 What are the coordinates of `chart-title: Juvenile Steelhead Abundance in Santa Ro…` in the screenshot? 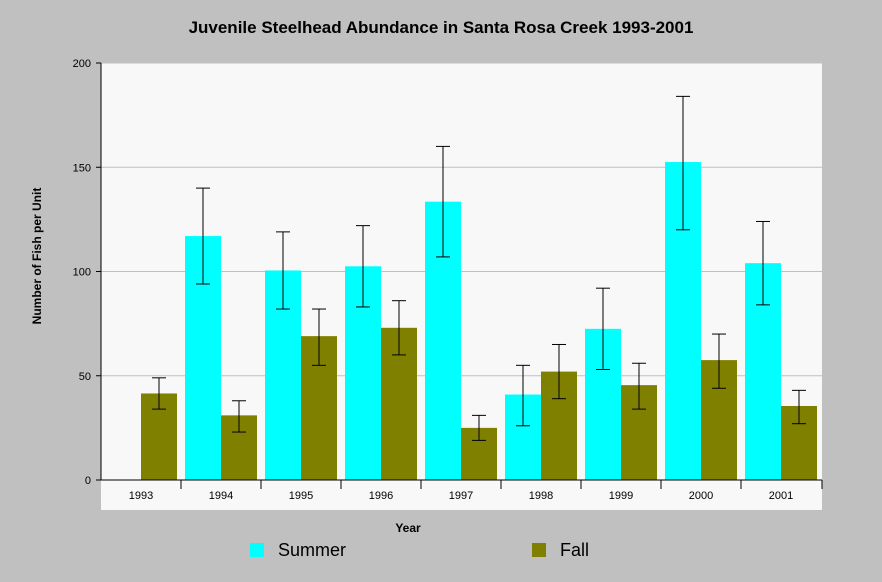 It's located at (441, 27).